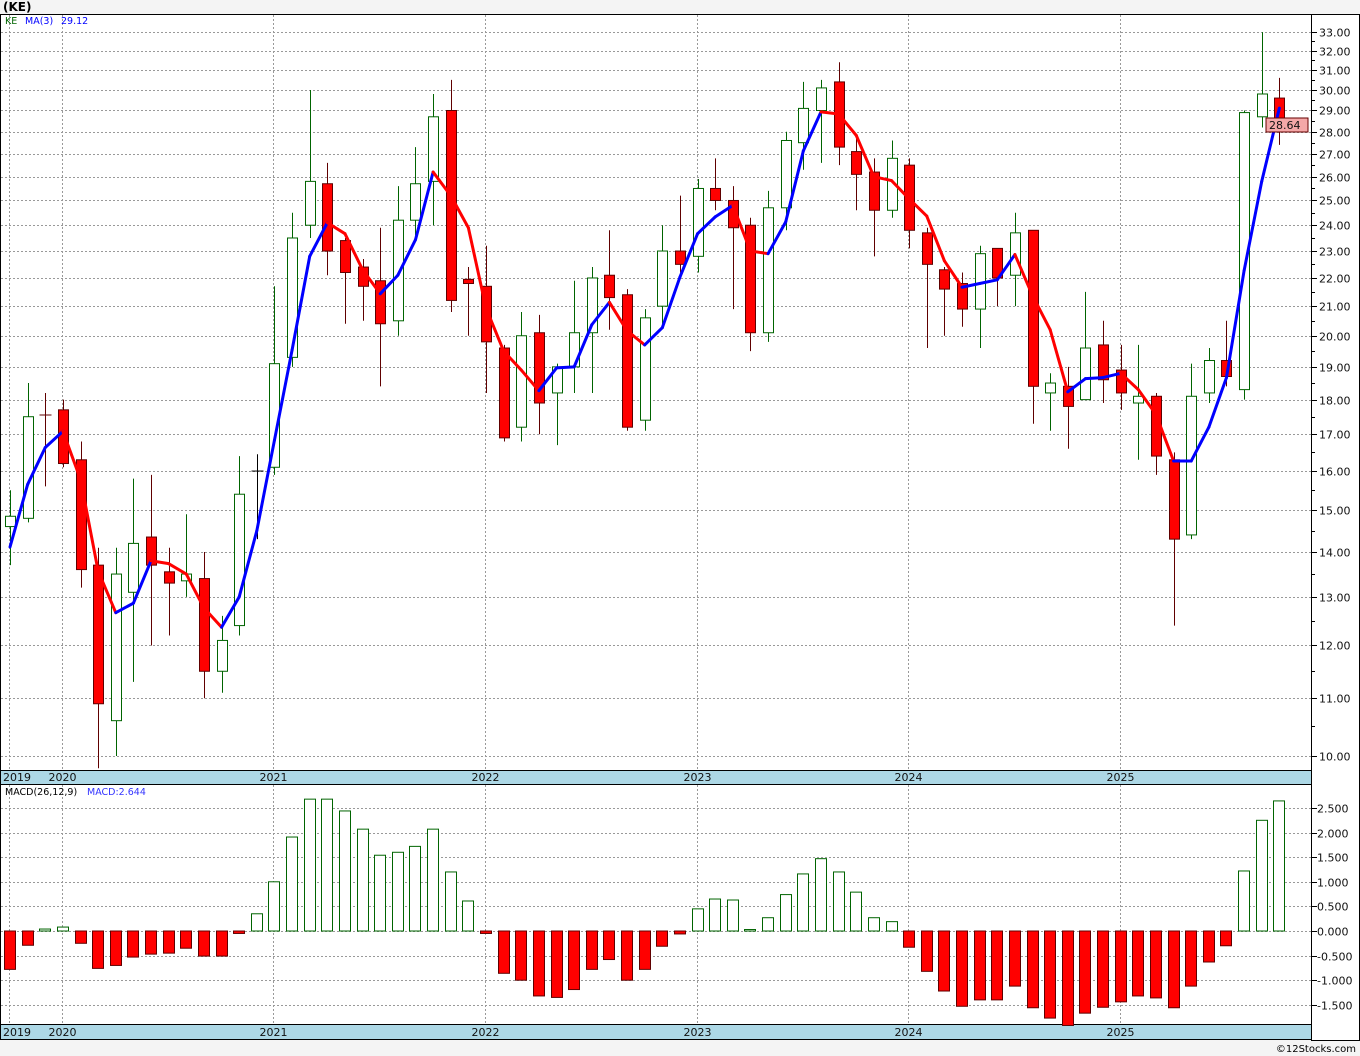  Describe the element at coordinates (1335, 337) in the screenshot. I see `price-tick-label: 20.00` at that location.